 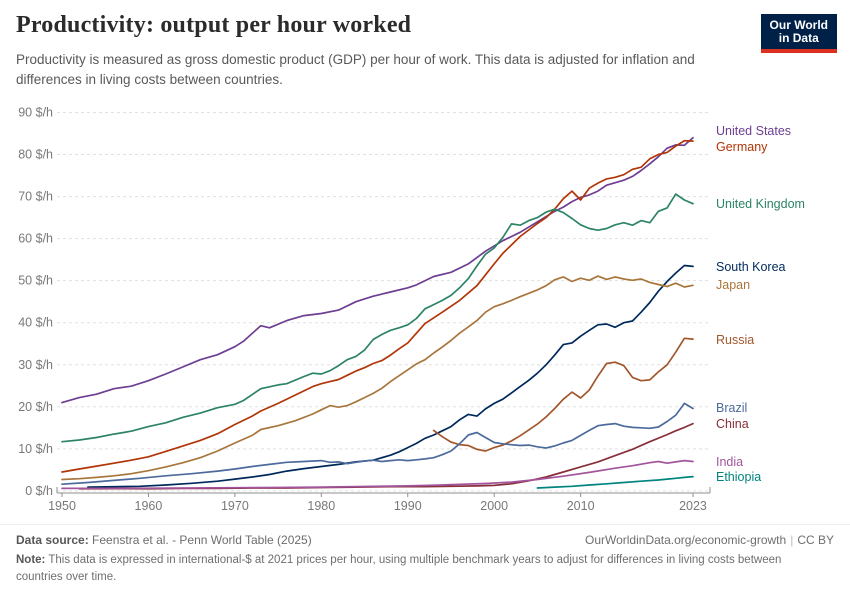 What do you see at coordinates (729, 462) in the screenshot?
I see `series-label-india: India` at bounding box center [729, 462].